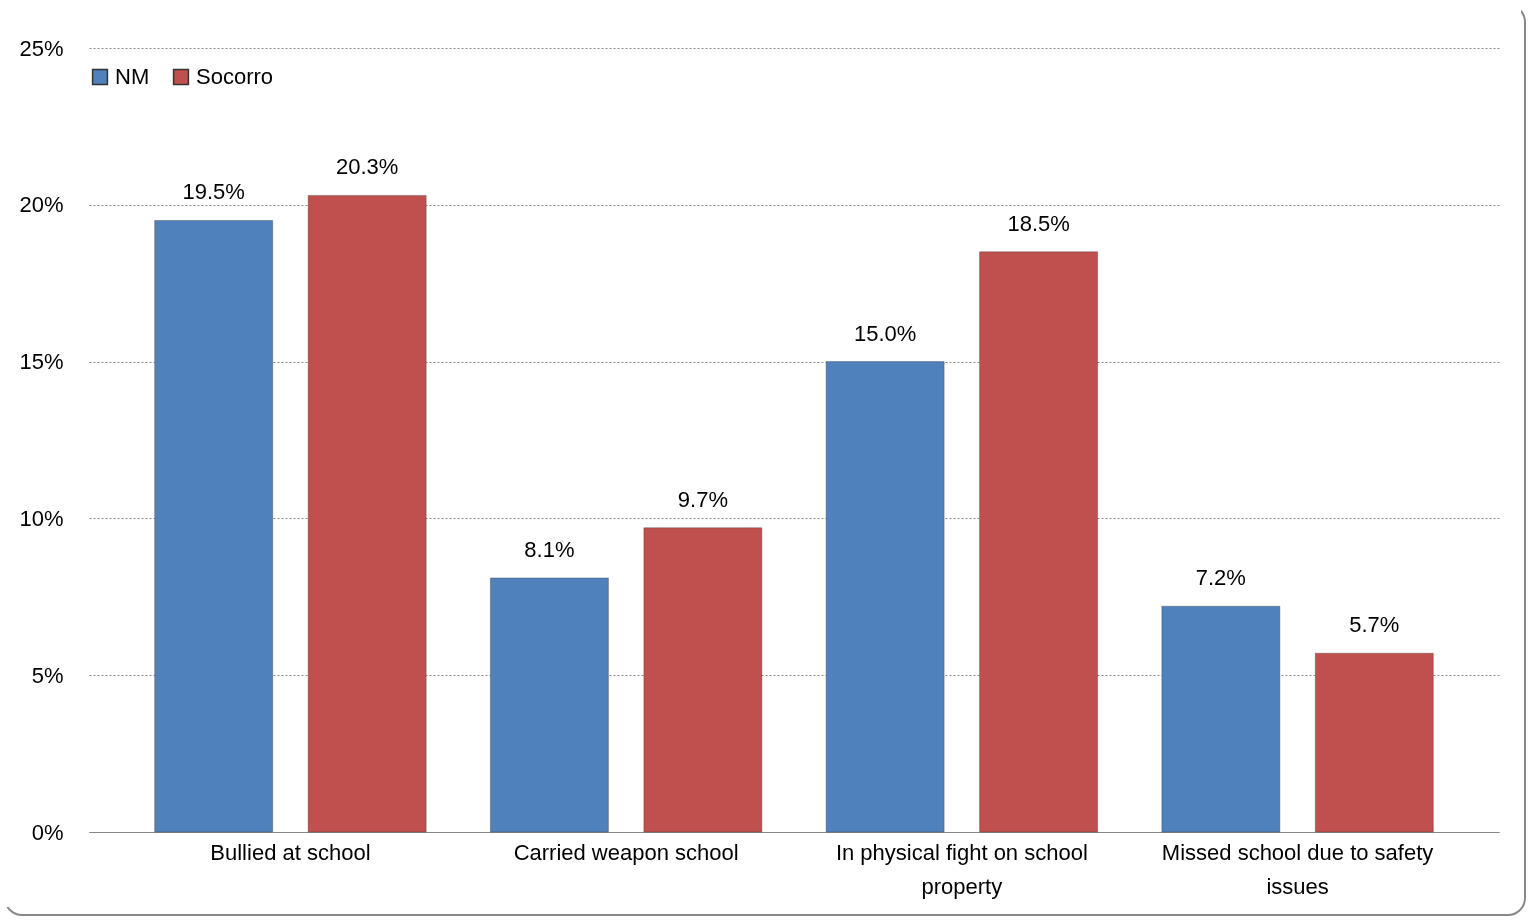 This screenshot has width=1532, height=922. Describe the element at coordinates (1038, 223) in the screenshot. I see `data-label: 18.5%` at that location.